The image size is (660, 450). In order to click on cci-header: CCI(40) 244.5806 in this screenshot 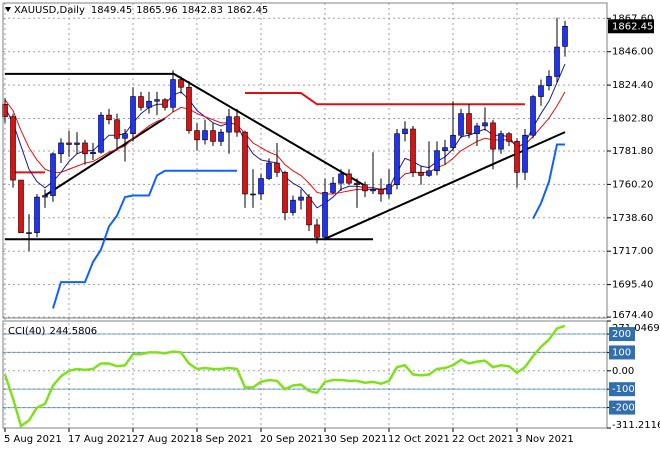, I will do `click(52, 331)`.